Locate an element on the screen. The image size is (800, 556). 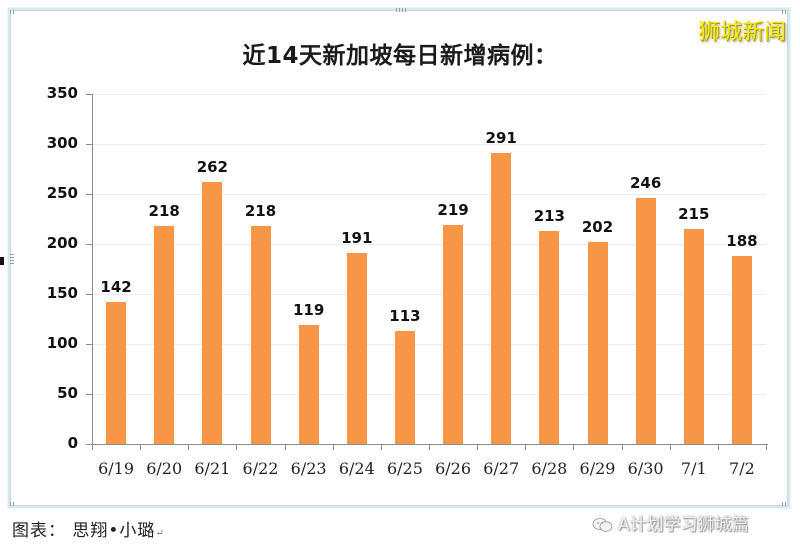
return-mark: ↵ is located at coordinates (160, 533).